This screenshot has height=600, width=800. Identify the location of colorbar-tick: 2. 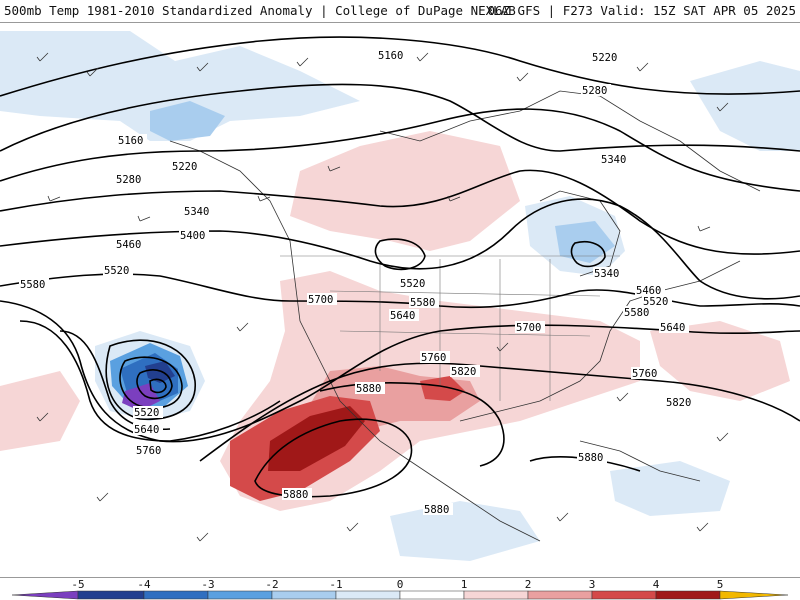
(528, 584).